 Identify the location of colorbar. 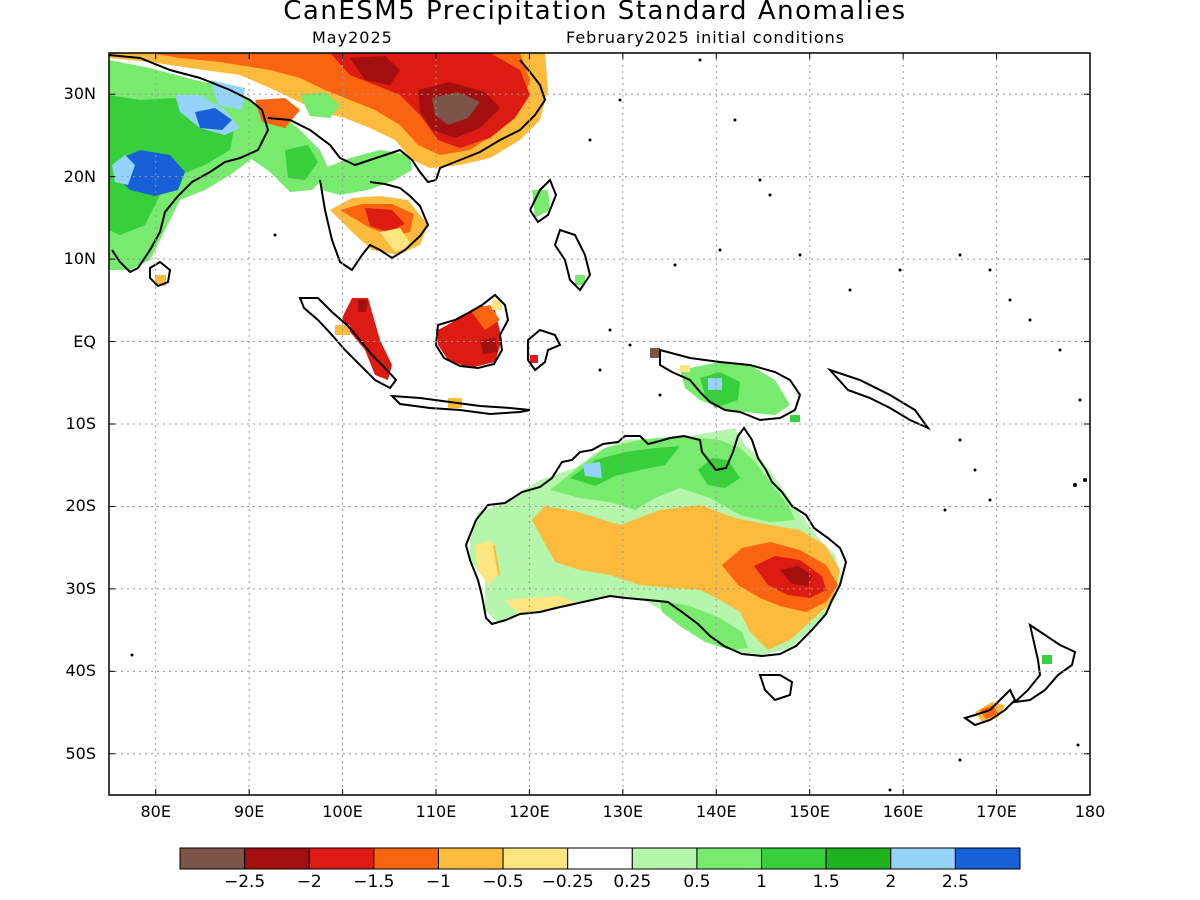
(600, 858).